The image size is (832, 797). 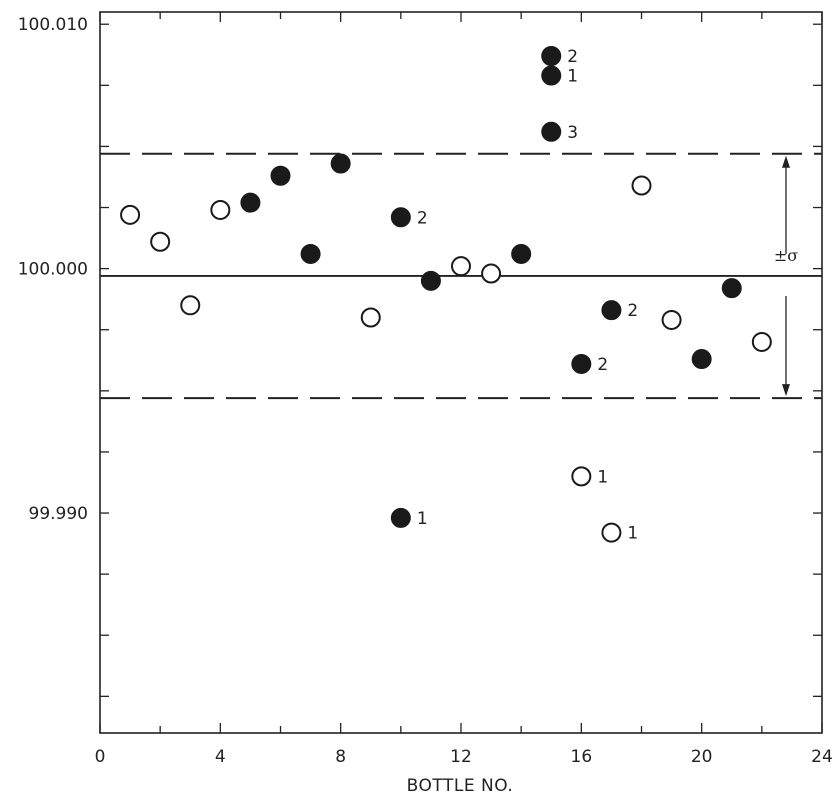 I want to click on y-tick-label: 100.000, so click(x=53, y=270).